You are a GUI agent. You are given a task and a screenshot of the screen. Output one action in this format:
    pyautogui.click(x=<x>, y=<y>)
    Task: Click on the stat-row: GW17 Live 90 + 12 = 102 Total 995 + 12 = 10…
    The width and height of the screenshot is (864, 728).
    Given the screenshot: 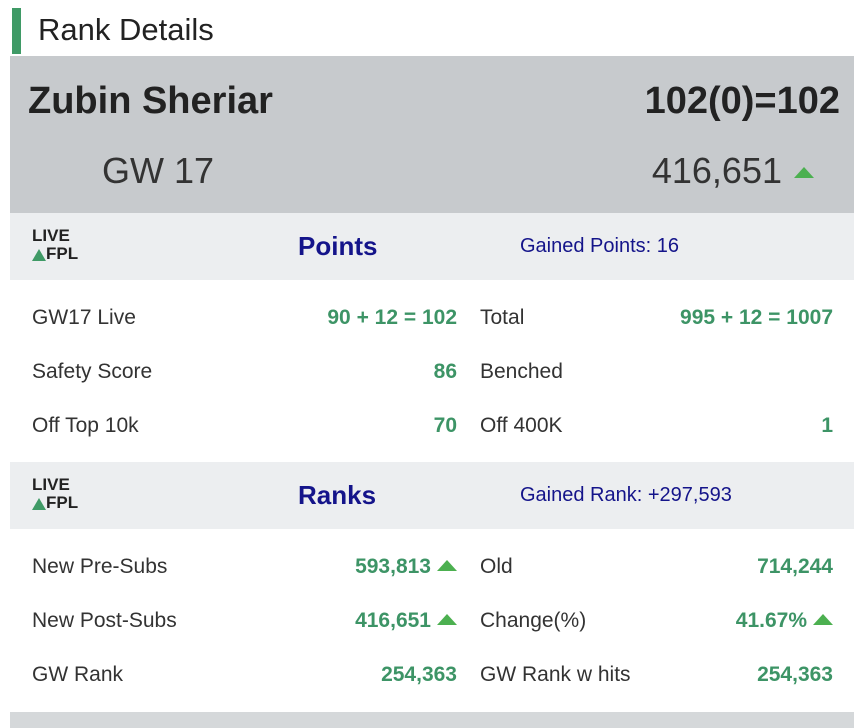 What is the action you would take?
    pyautogui.click(x=432, y=319)
    